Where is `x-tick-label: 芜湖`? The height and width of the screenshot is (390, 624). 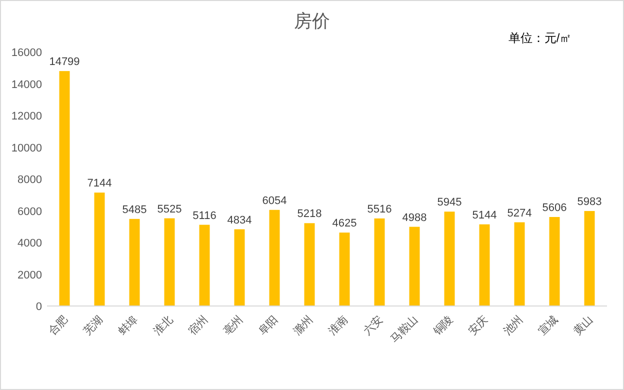 x-tick-label: 芜湖 is located at coordinates (93, 325).